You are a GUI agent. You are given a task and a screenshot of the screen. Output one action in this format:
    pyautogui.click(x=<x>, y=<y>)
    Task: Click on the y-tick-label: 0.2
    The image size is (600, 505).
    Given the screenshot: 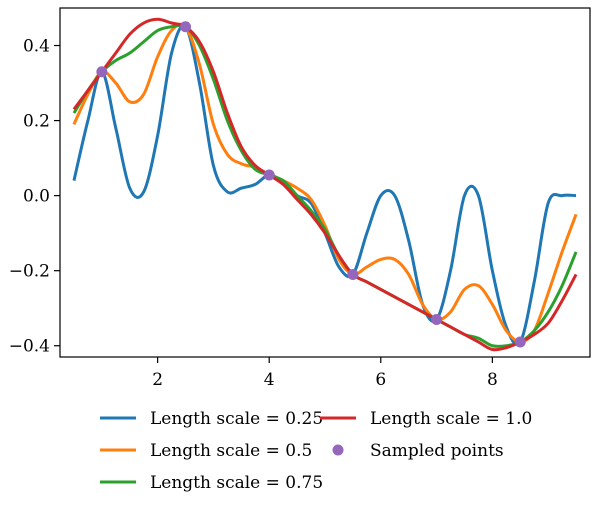 What is the action you would take?
    pyautogui.click(x=36, y=122)
    